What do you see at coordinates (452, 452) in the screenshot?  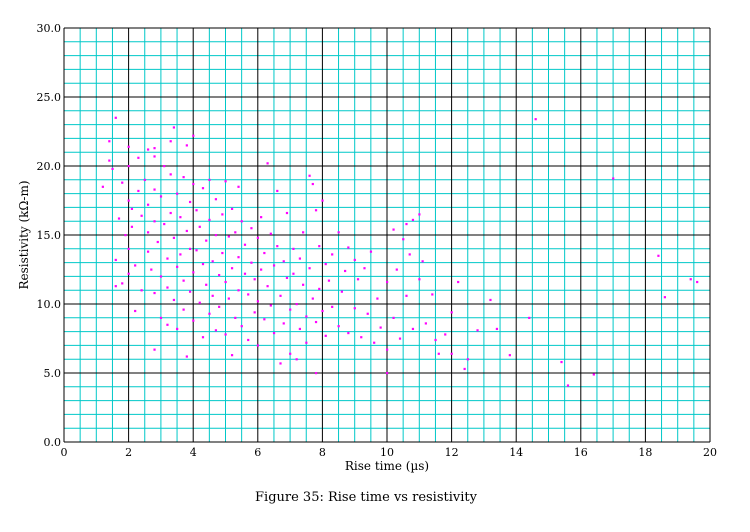 I see `x-tick-label: 12` at bounding box center [452, 452].